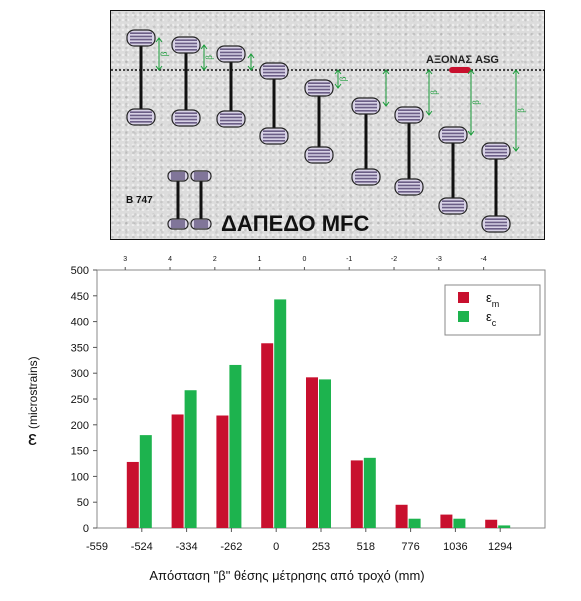  I want to click on top-tick-label: 1, so click(260, 259).